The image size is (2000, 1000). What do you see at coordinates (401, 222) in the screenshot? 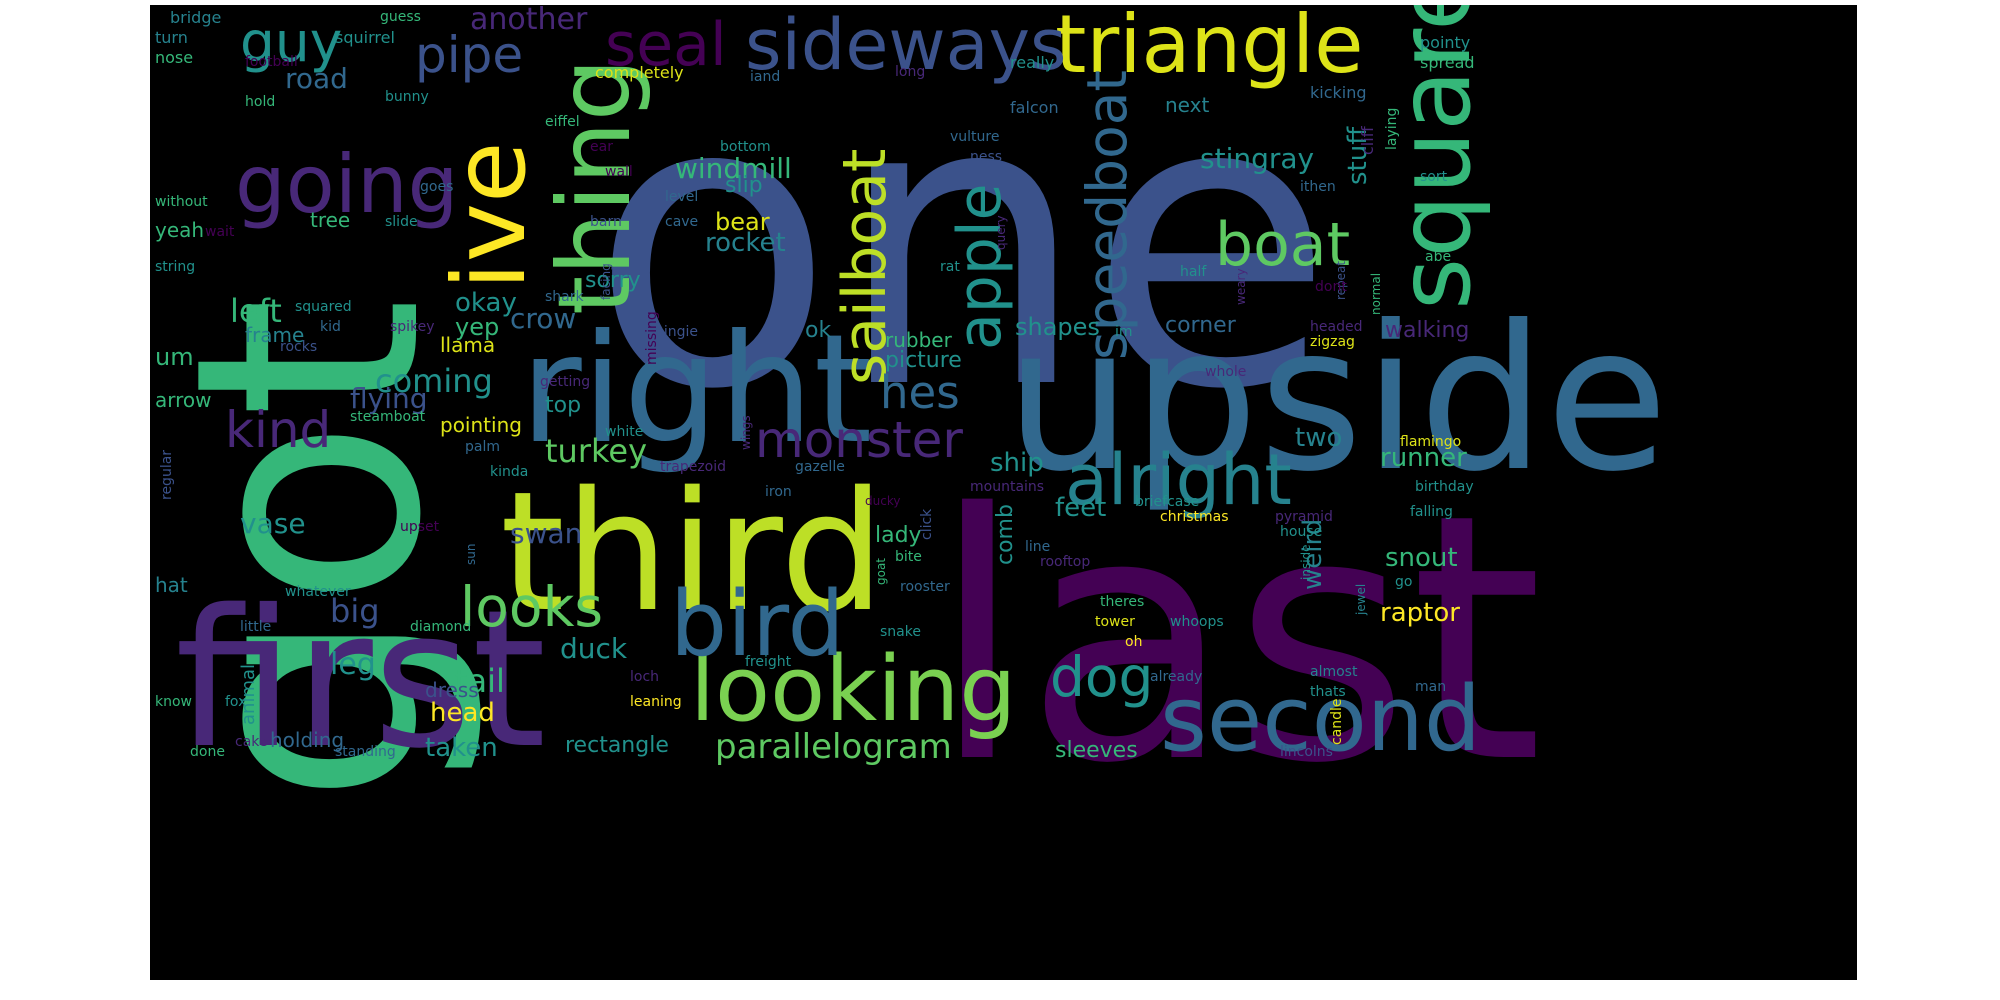
I see `word: slide` at bounding box center [401, 222].